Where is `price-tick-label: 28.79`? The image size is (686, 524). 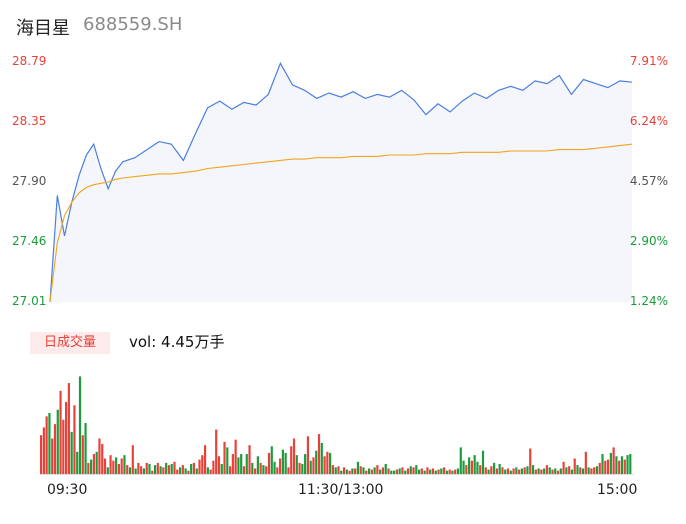 price-tick-label: 28.79 is located at coordinates (29, 61).